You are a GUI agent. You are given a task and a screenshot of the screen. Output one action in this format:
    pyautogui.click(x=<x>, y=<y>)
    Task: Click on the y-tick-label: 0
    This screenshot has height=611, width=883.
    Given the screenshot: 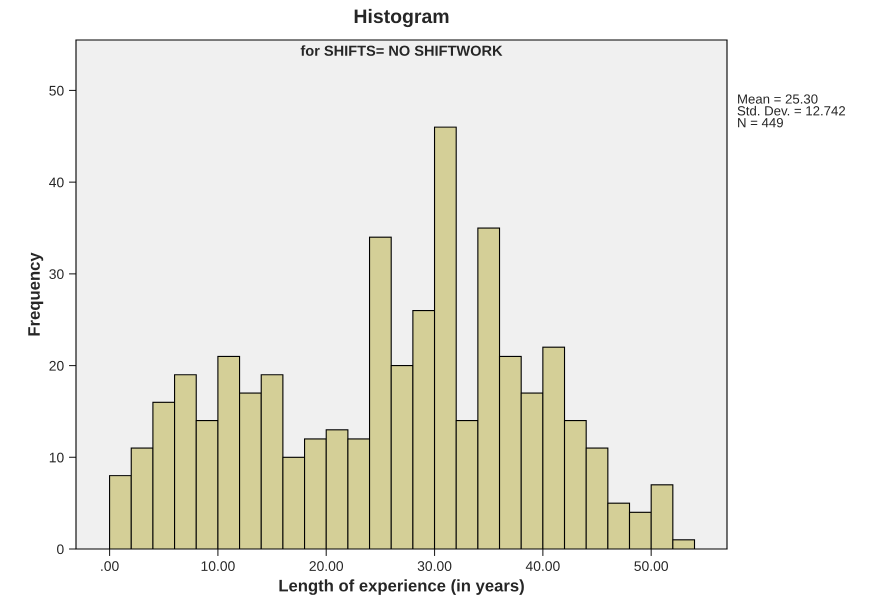 What is the action you would take?
    pyautogui.click(x=60, y=549)
    